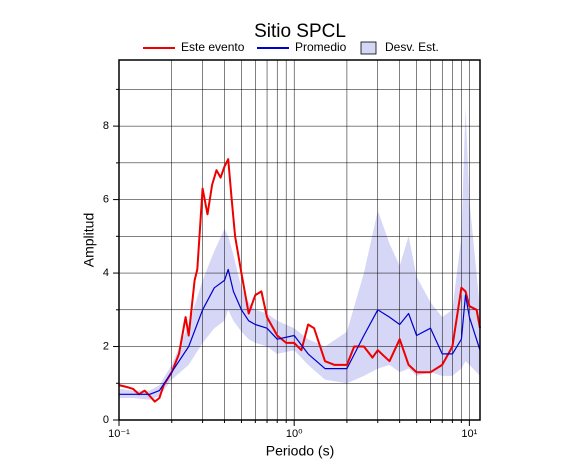 The height and width of the screenshot is (475, 586). What do you see at coordinates (294, 434) in the screenshot?
I see `x-tick-label: 10⁰` at bounding box center [294, 434].